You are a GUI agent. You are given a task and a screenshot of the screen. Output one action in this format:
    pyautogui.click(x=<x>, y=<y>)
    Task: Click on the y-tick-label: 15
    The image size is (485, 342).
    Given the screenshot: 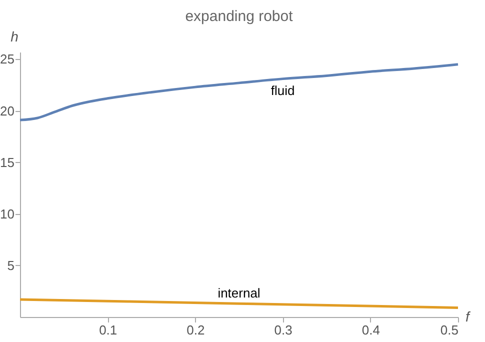 What is the action you would take?
    pyautogui.click(x=7, y=162)
    